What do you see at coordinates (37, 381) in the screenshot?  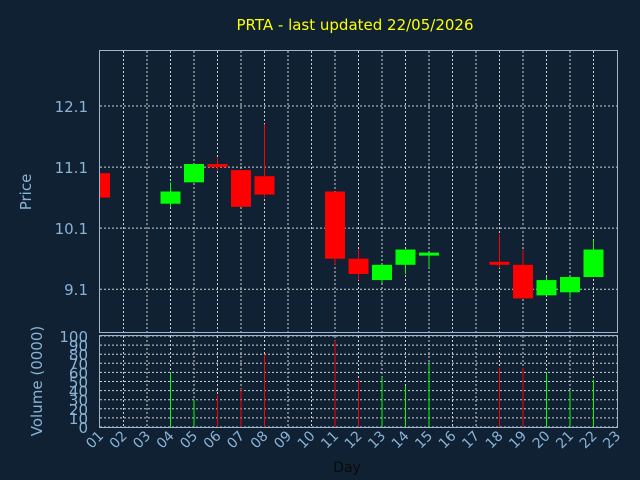 I see `volume-axis-label: Volume (0000)` at bounding box center [37, 381].